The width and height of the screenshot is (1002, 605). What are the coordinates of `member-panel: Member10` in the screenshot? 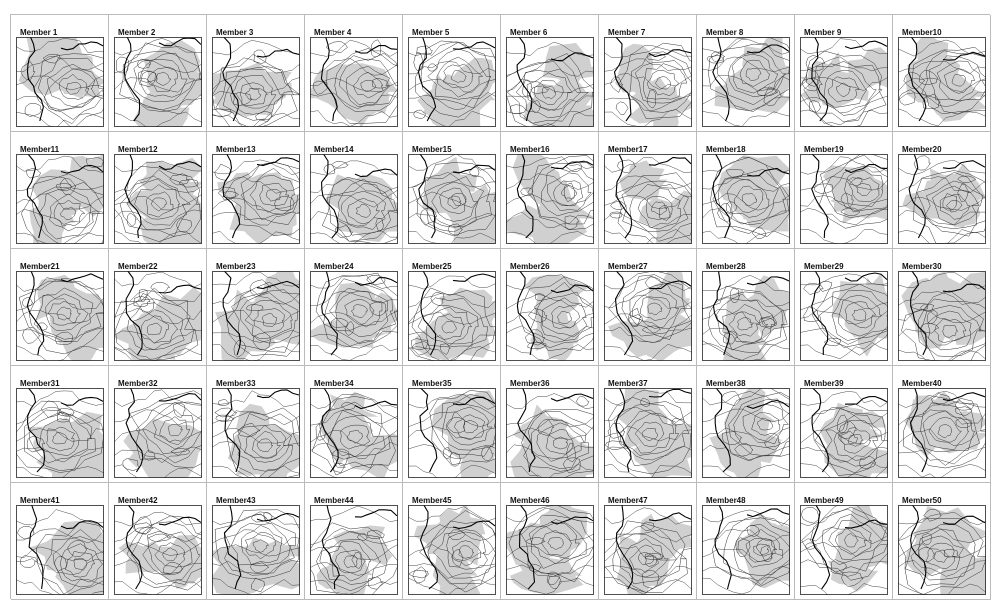 It's located at (942, 73).